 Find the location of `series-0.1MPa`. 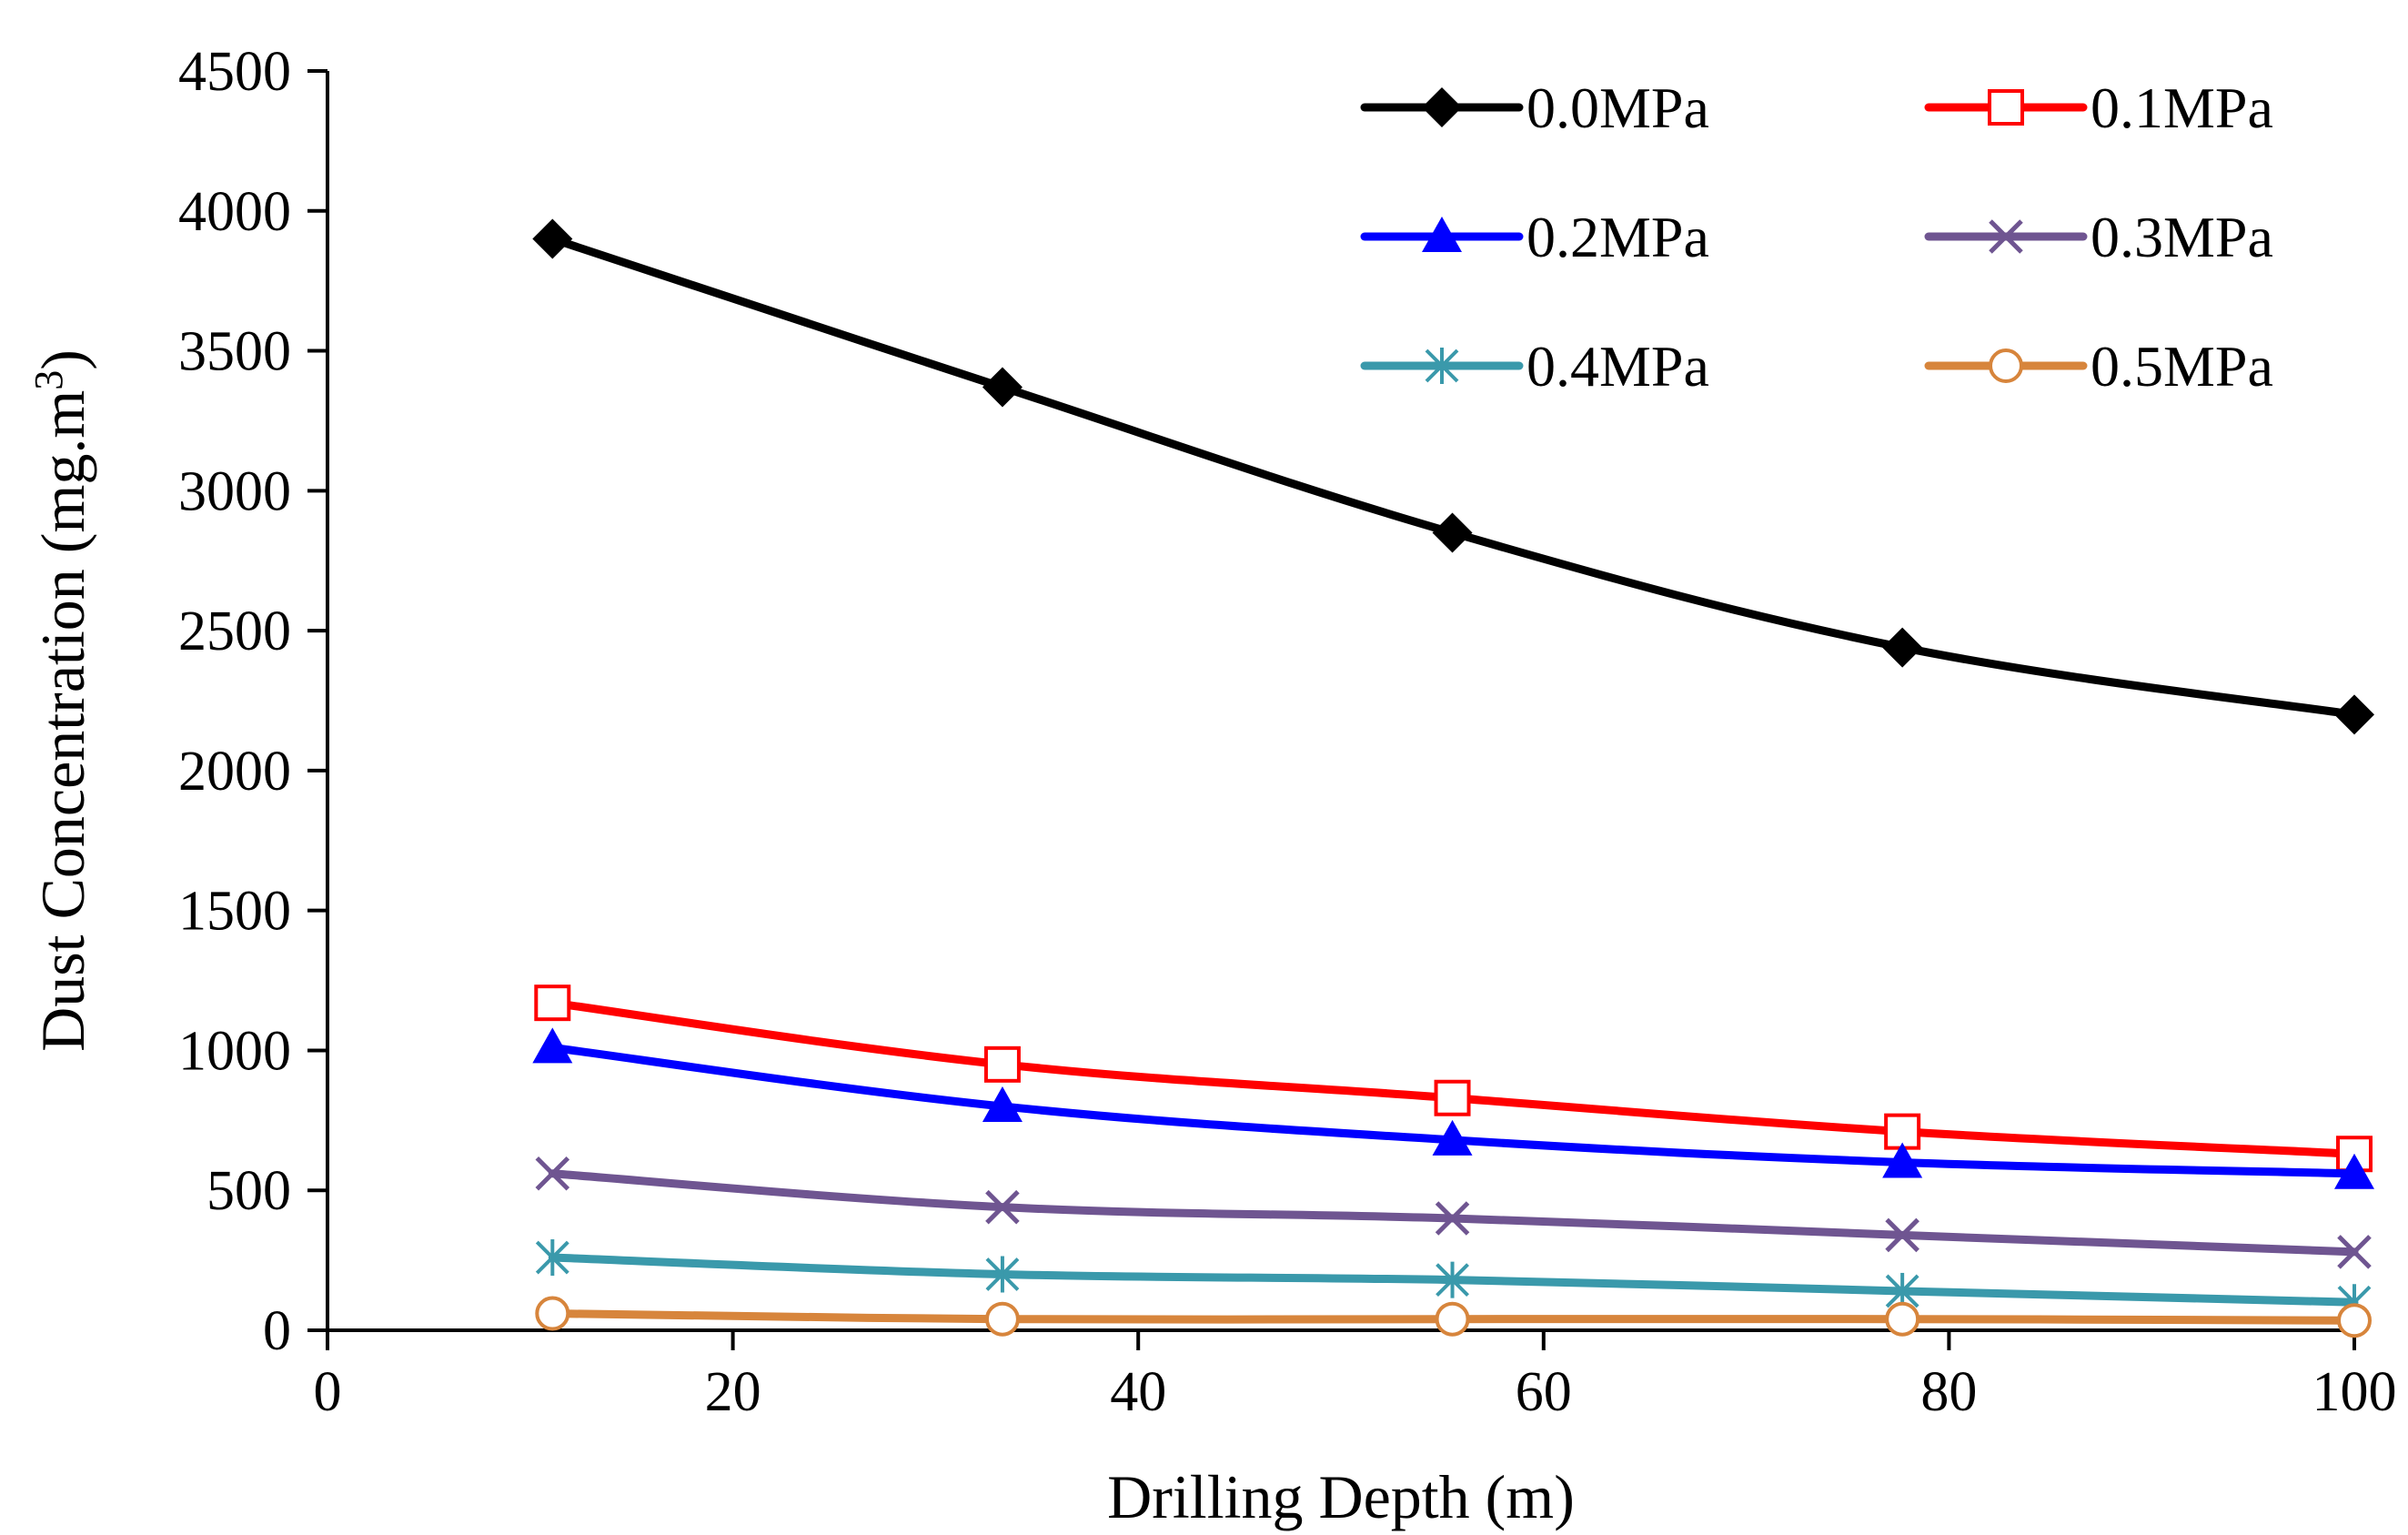

series-0.1MPa is located at coordinates (1453, 1079).